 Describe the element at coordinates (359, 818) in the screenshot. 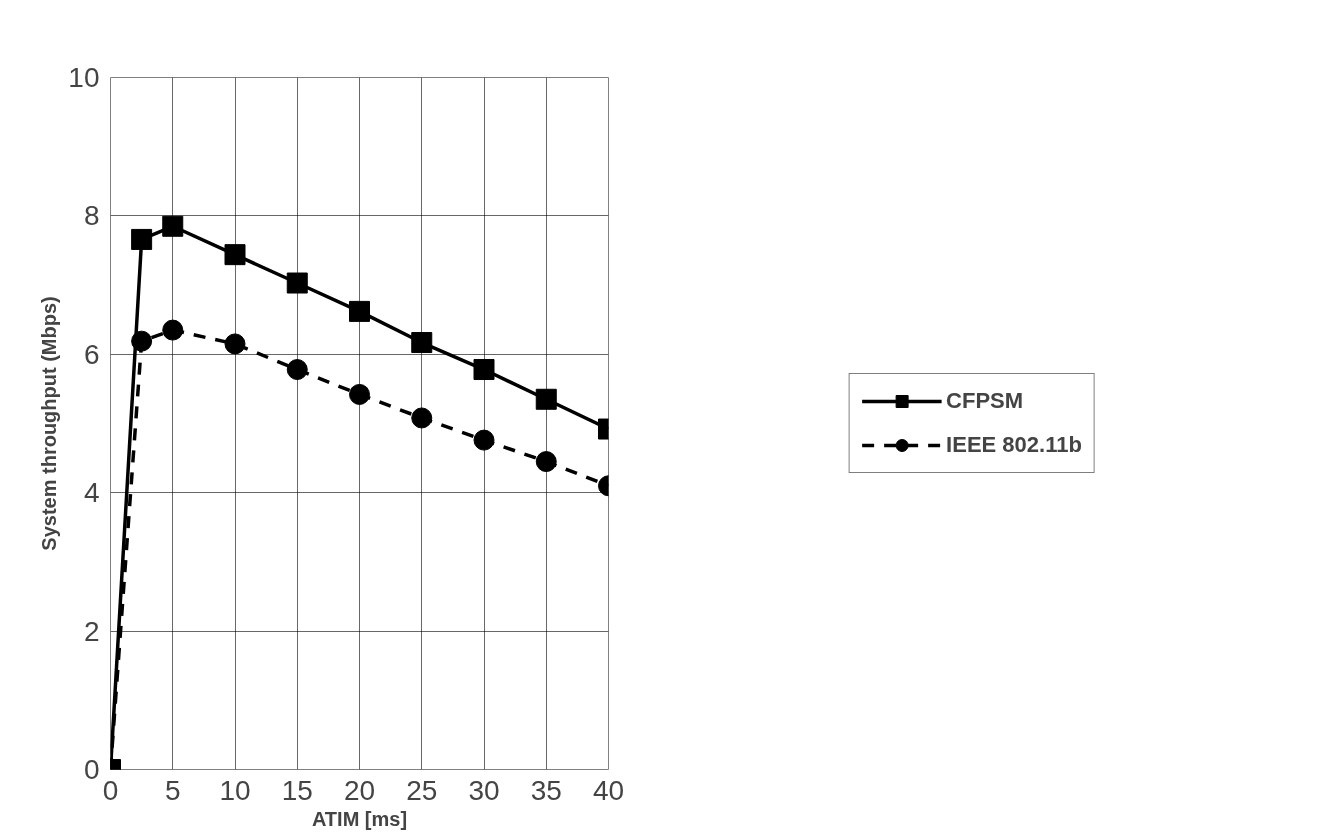

I see `x-axis-title: ATIM [ms]` at that location.